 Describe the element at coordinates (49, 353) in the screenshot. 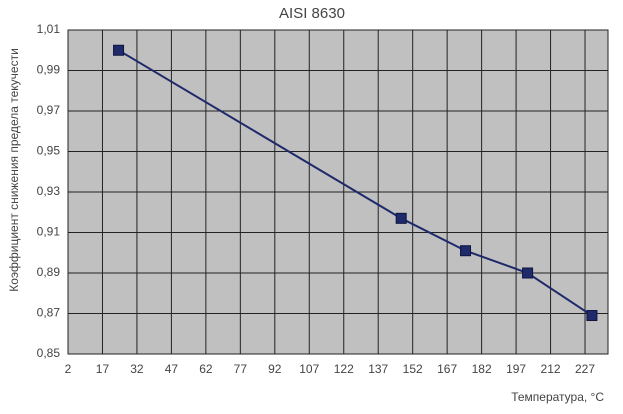

I see `y-tick-label: 0,85` at that location.